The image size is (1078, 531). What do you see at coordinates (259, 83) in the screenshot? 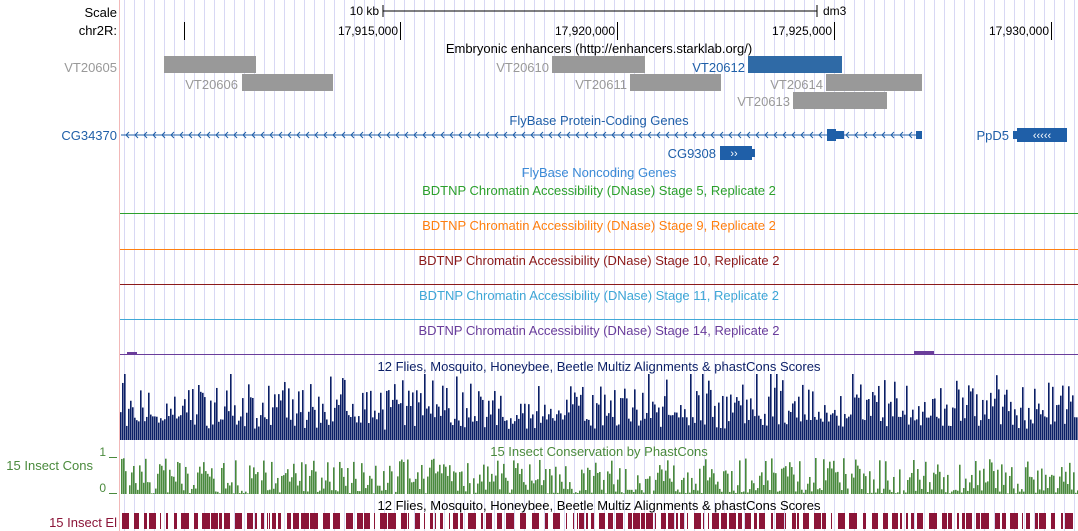
I see `enhancer-VT20606: VT20606` at bounding box center [259, 83].